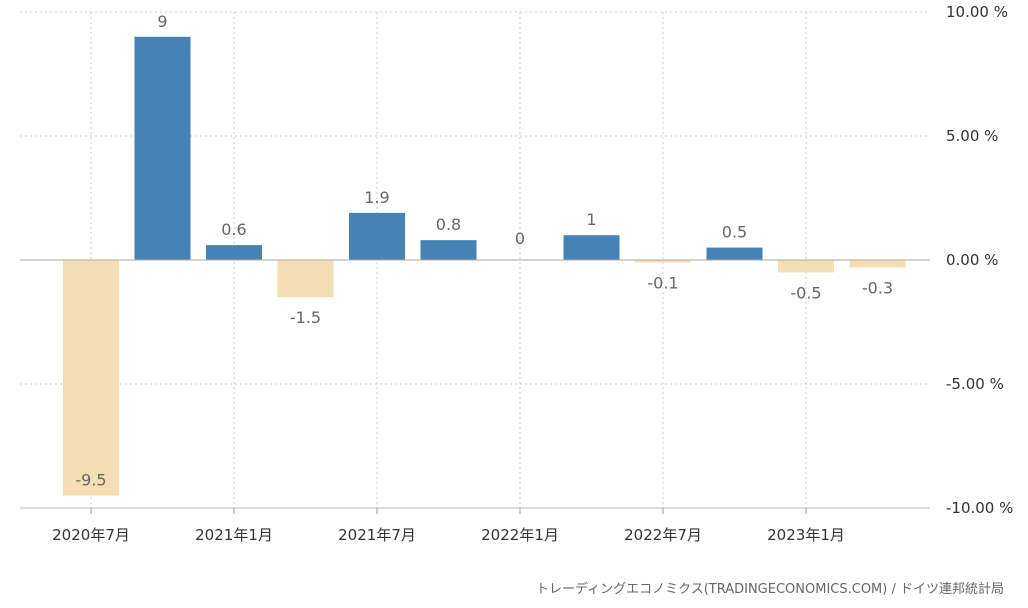 This screenshot has width=1028, height=608. What do you see at coordinates (591, 219) in the screenshot?
I see `data-label: 1` at bounding box center [591, 219].